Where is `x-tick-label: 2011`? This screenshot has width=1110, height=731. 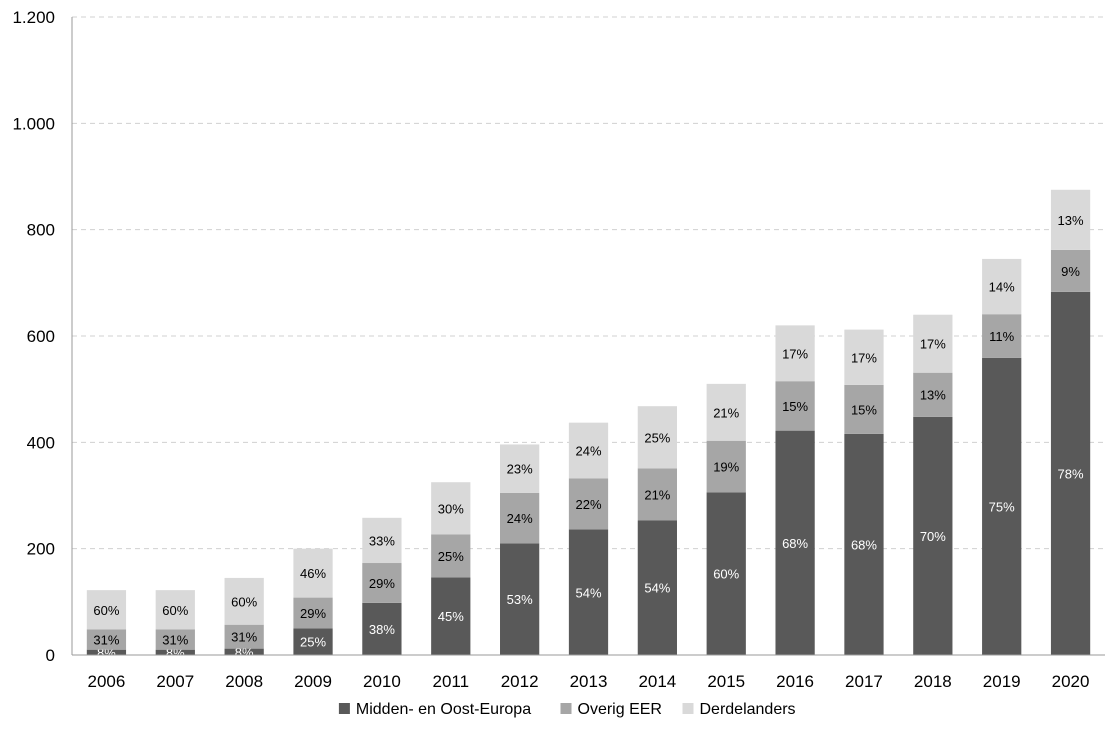 x-tick-label: 2011 is located at coordinates (450, 681).